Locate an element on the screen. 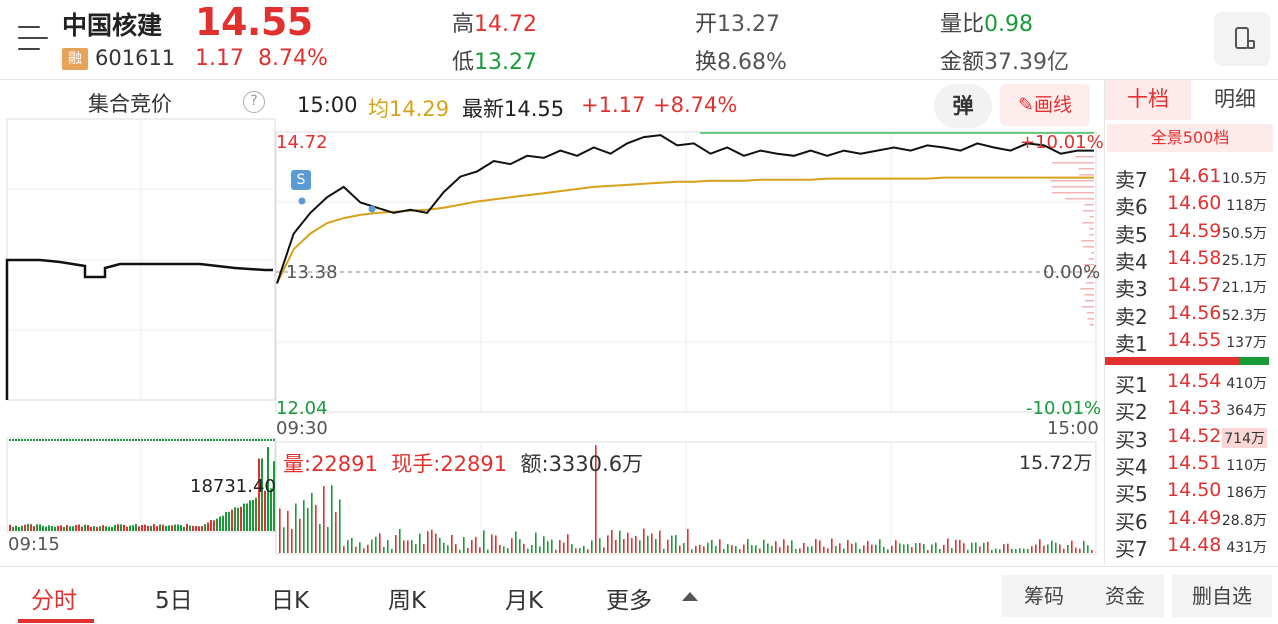 Image resolution: width=1278 pixels, height=624 pixels. buy-level-volume: 110万 is located at coordinates (1246, 465).